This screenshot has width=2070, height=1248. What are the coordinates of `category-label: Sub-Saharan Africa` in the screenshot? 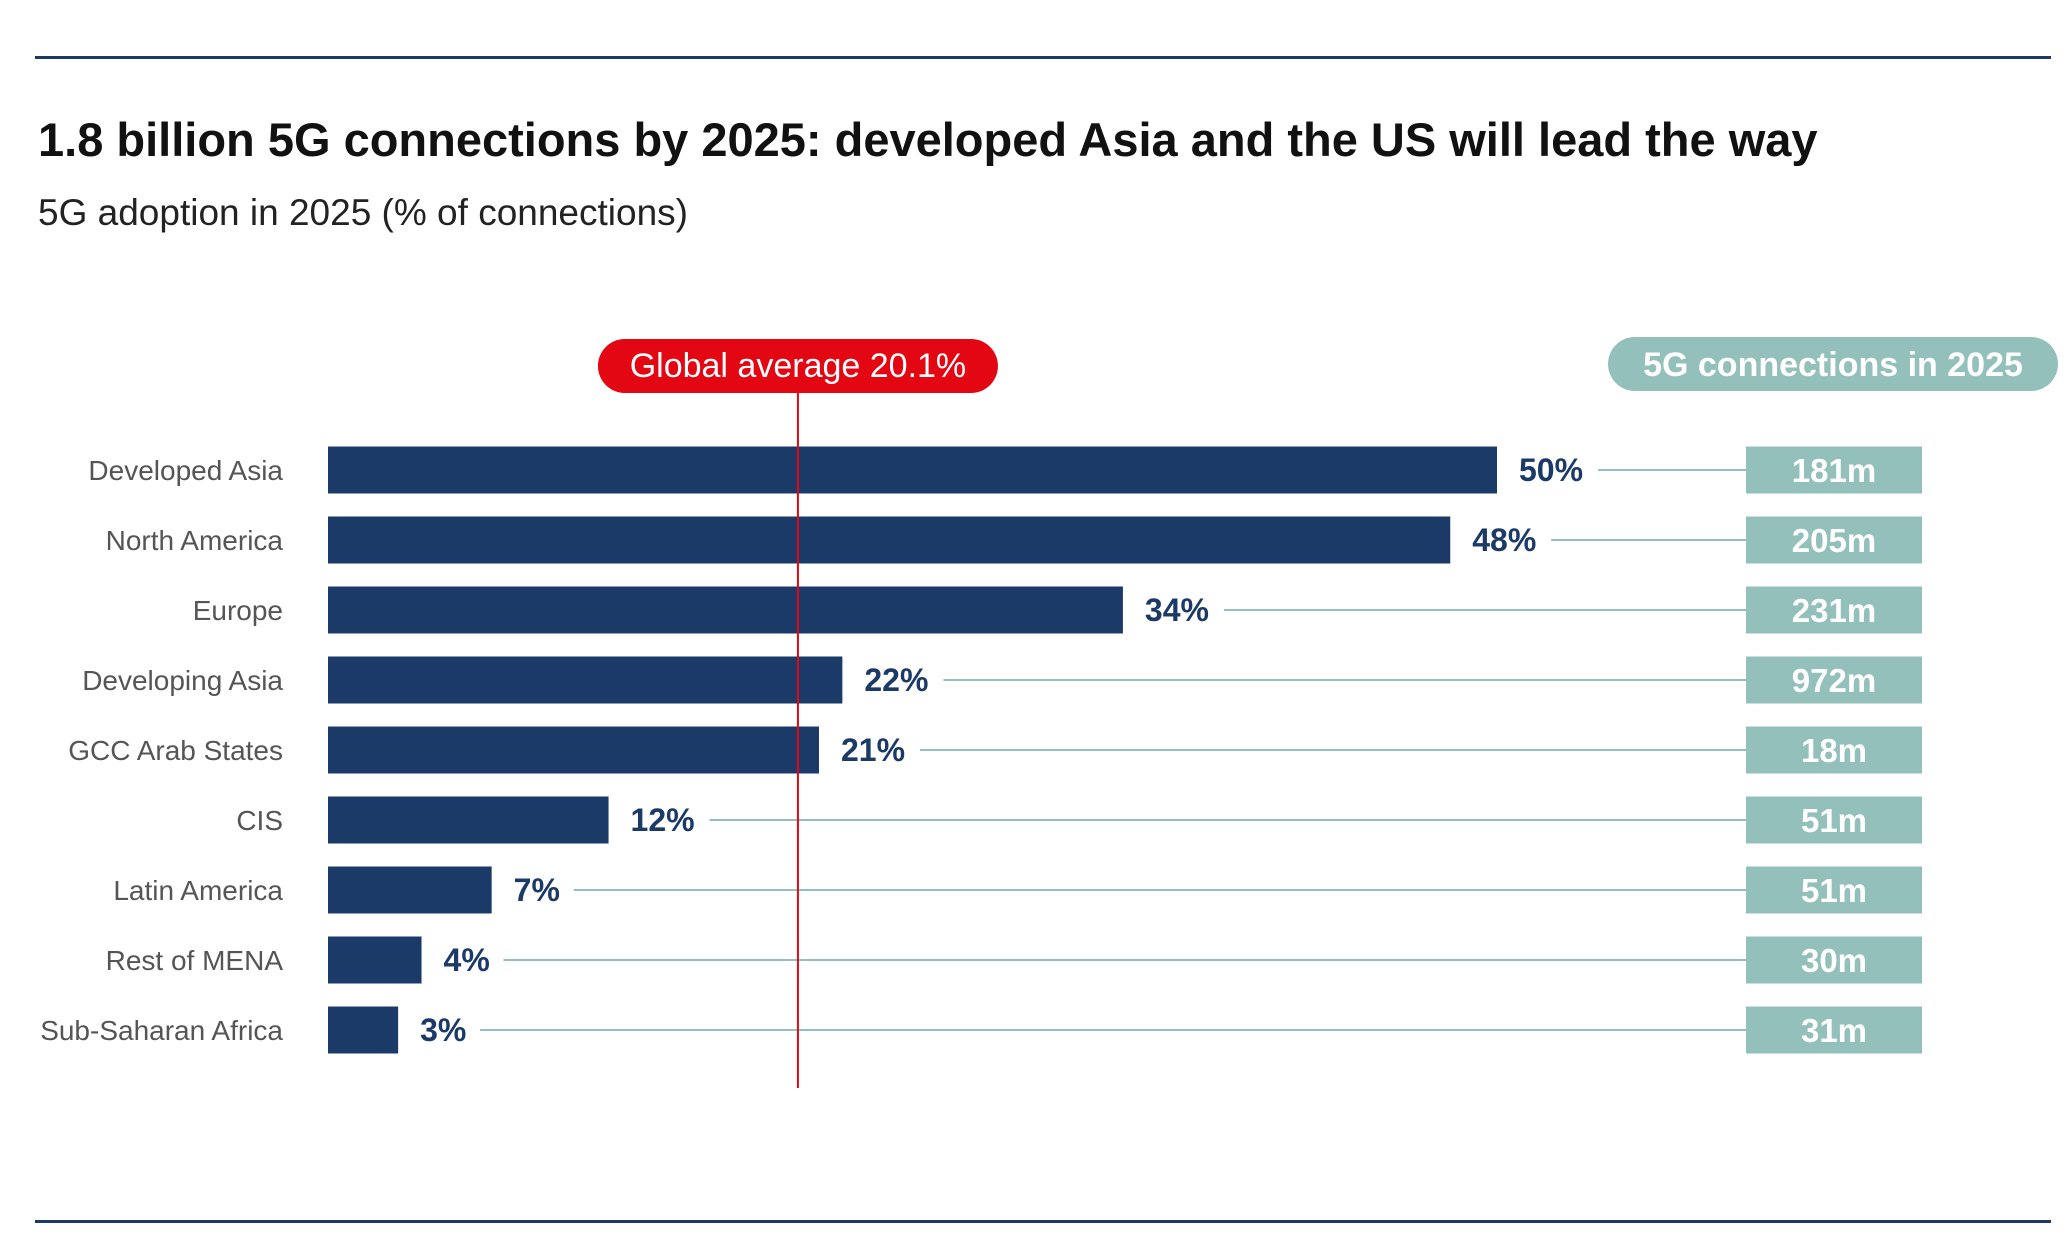 It's located at (161, 1030).